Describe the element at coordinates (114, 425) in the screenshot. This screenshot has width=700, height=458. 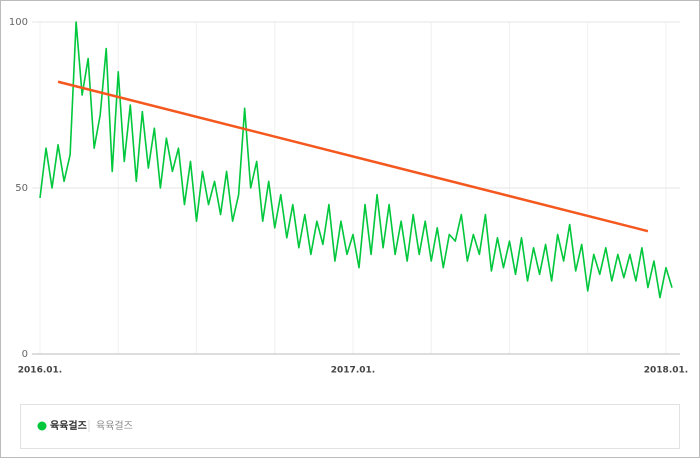
I see `legend-sub: 육육걸즈` at that location.